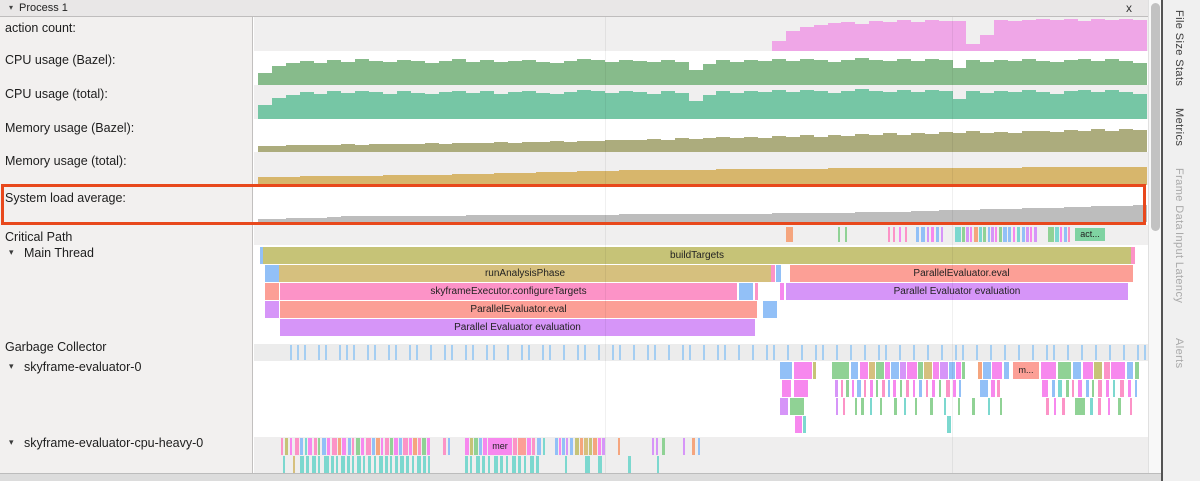 This screenshot has width=1200, height=481. What do you see at coordinates (1155, 117) in the screenshot?
I see `vertical-scrollbar-thumb` at bounding box center [1155, 117].